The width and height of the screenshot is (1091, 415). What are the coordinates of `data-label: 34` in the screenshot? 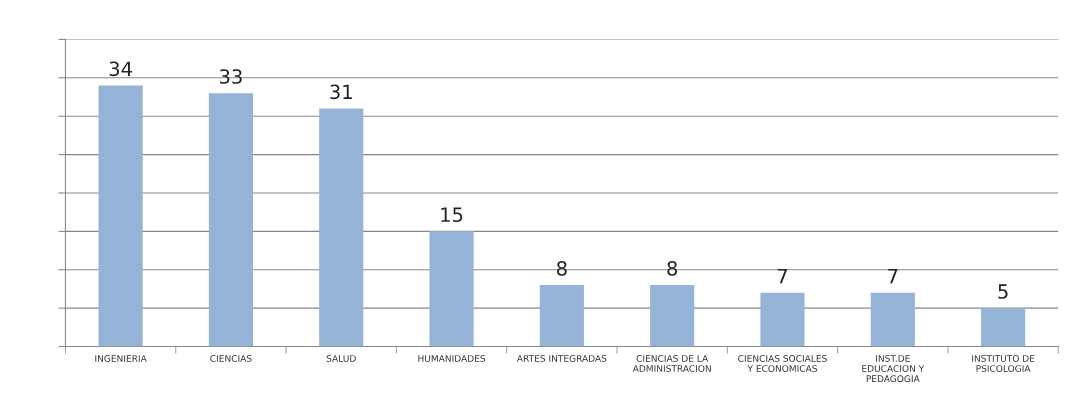 It's located at (120, 69).